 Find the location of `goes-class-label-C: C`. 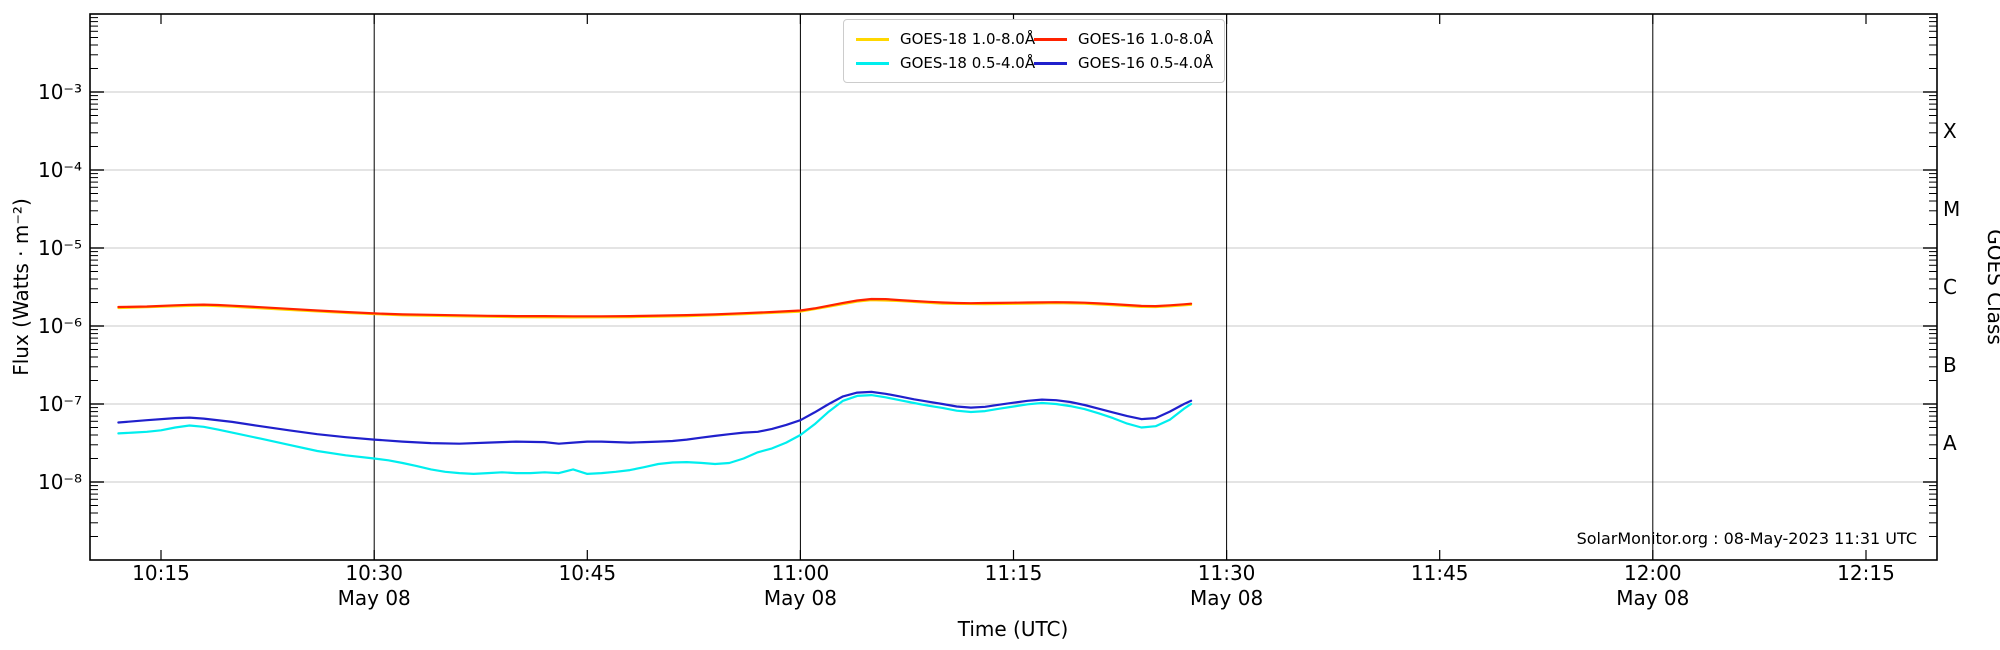

goes-class-label-C: C is located at coordinates (1950, 287).